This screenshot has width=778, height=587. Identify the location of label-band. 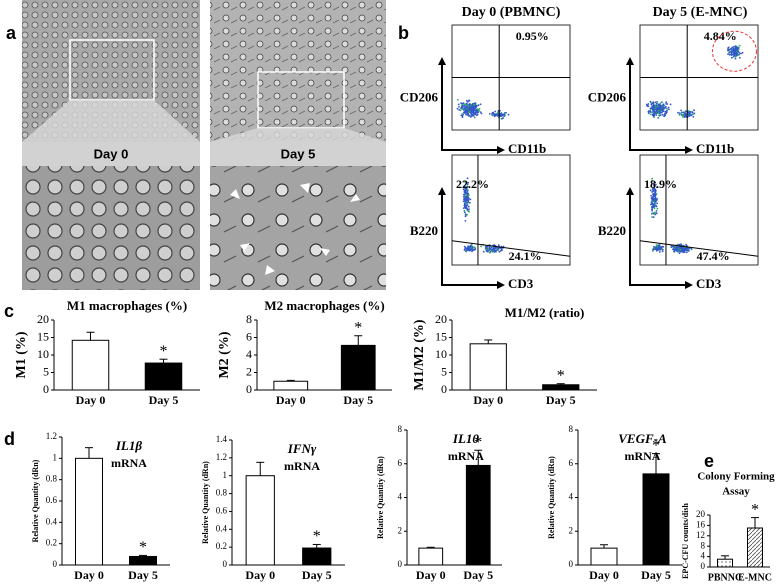
(111, 154).